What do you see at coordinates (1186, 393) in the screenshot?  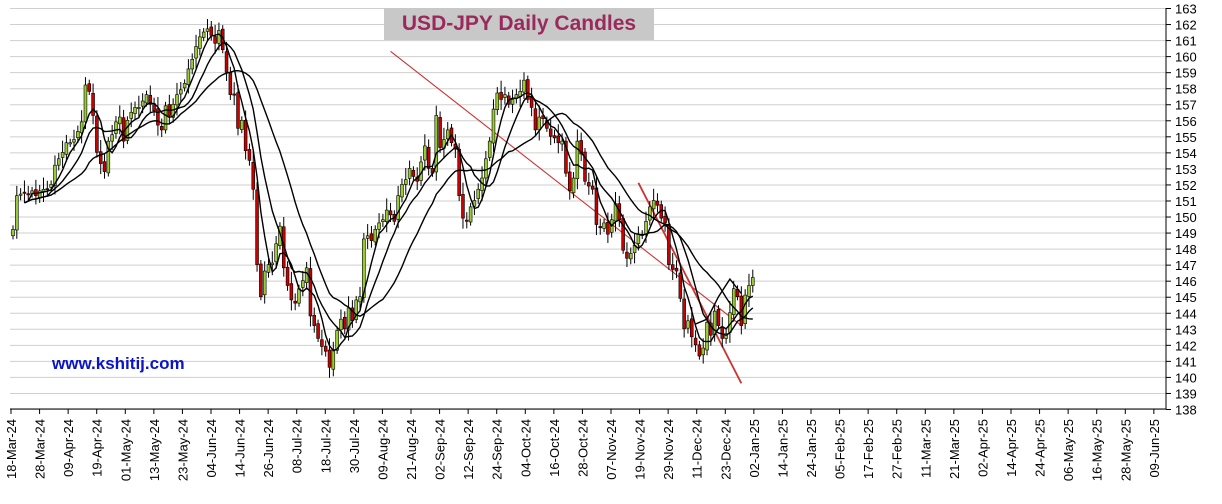 I see `y-tick-label: 139` at bounding box center [1186, 393].